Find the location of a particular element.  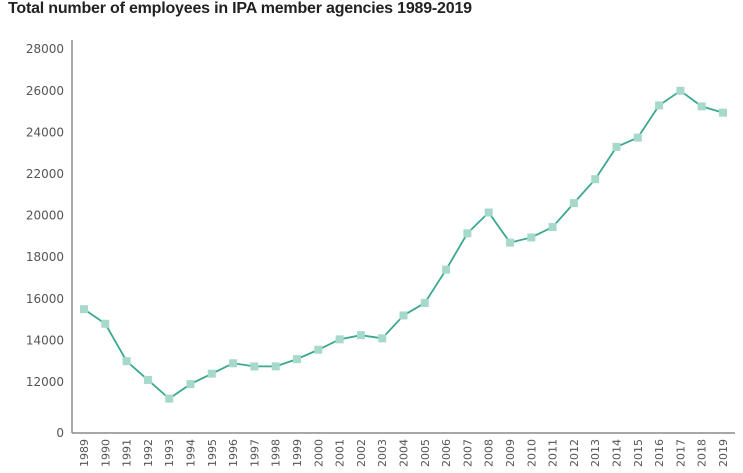

x-tick-label: 2019 is located at coordinates (723, 453).